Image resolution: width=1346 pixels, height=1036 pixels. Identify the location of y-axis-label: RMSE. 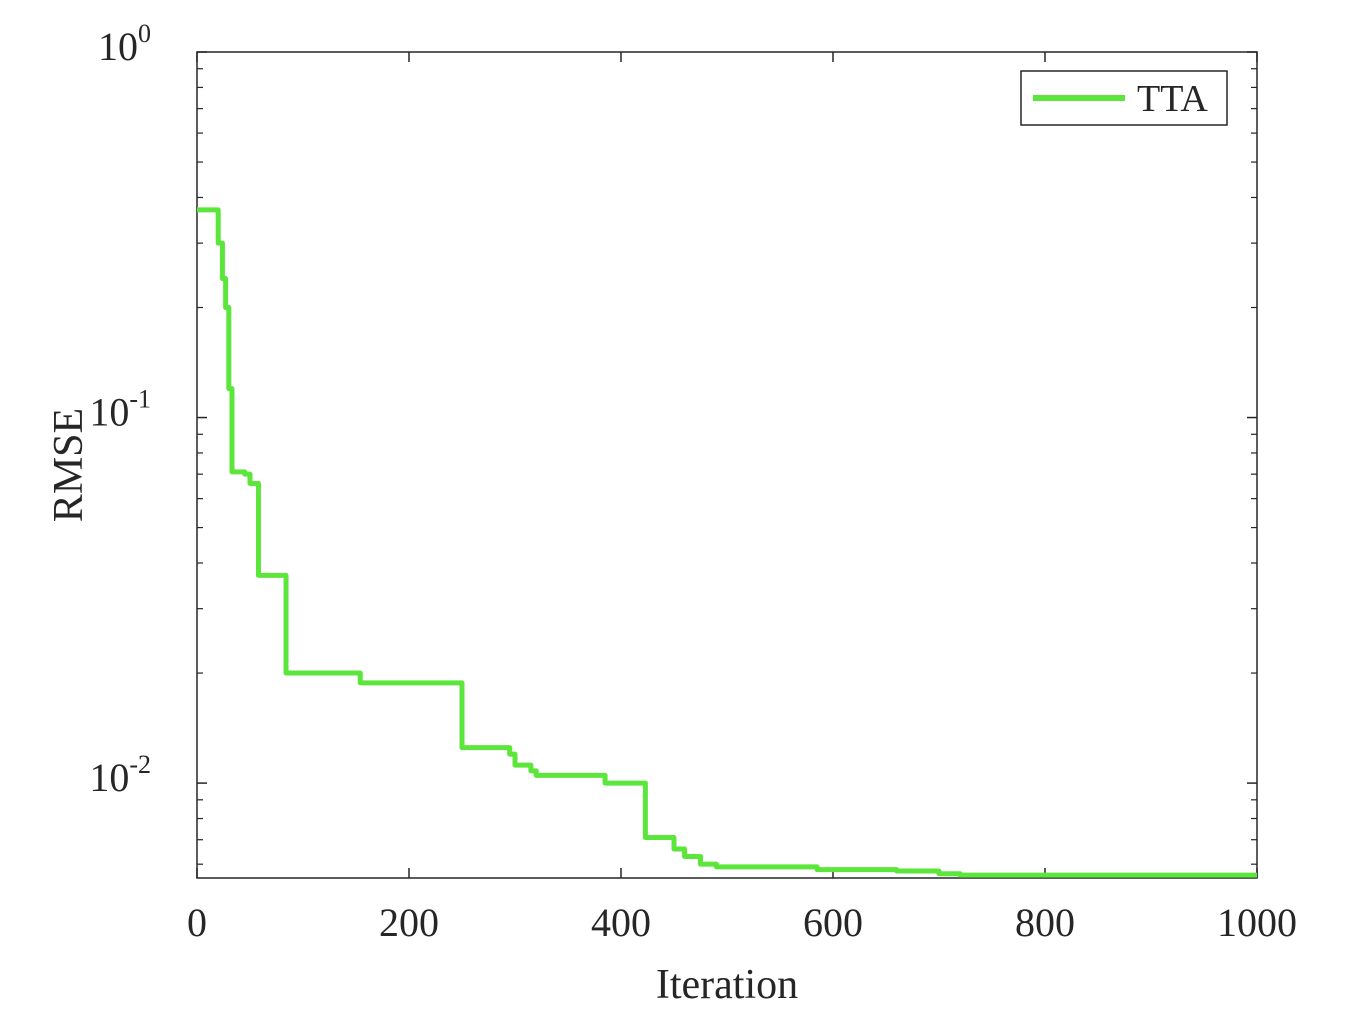
(69, 465).